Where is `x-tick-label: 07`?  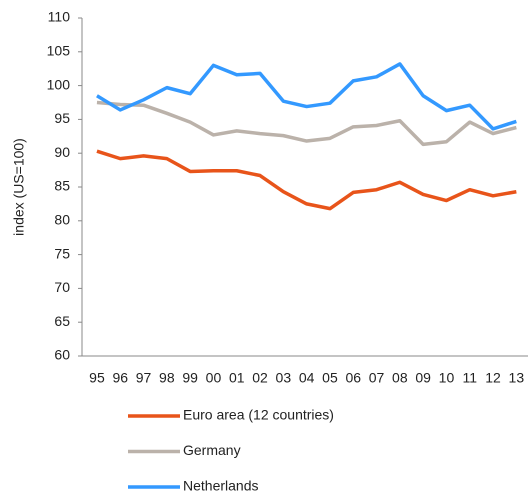 x-tick-label: 07 is located at coordinates (377, 378).